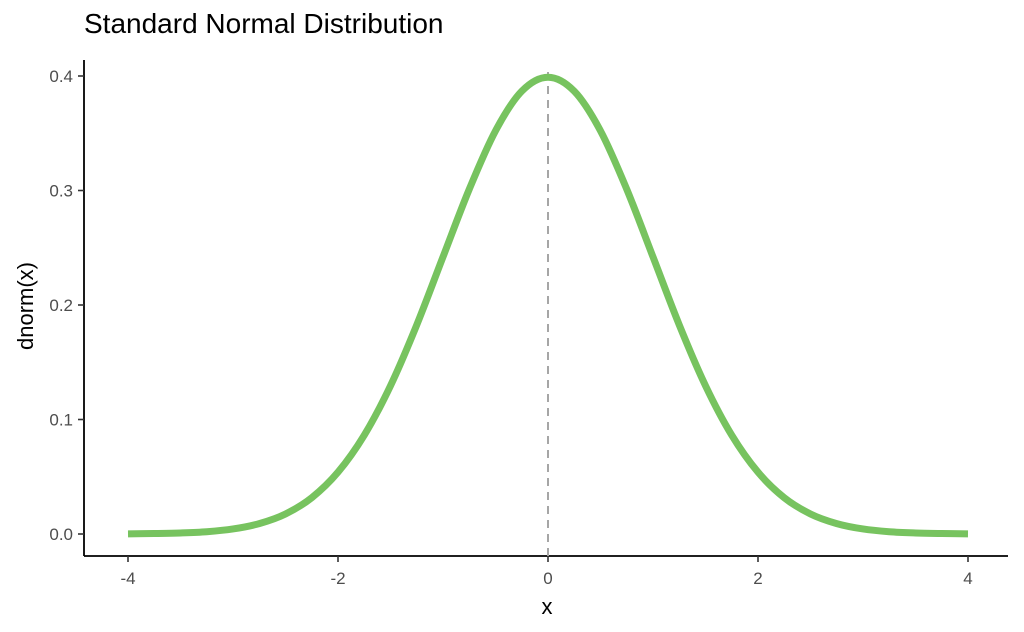 This screenshot has height=632, width=1024. Describe the element at coordinates (547, 578) in the screenshot. I see `x-tick-label: 0` at that location.